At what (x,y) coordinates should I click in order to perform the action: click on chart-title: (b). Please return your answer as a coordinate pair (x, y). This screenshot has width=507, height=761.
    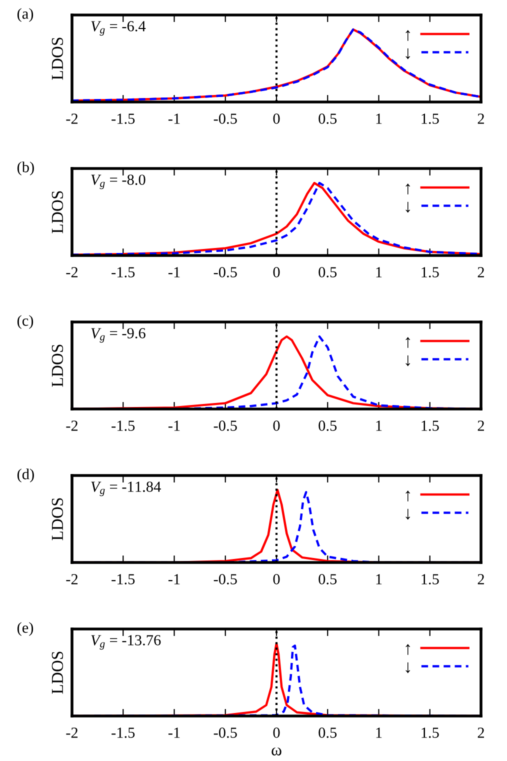
    Looking at the image, I should click on (25, 169).